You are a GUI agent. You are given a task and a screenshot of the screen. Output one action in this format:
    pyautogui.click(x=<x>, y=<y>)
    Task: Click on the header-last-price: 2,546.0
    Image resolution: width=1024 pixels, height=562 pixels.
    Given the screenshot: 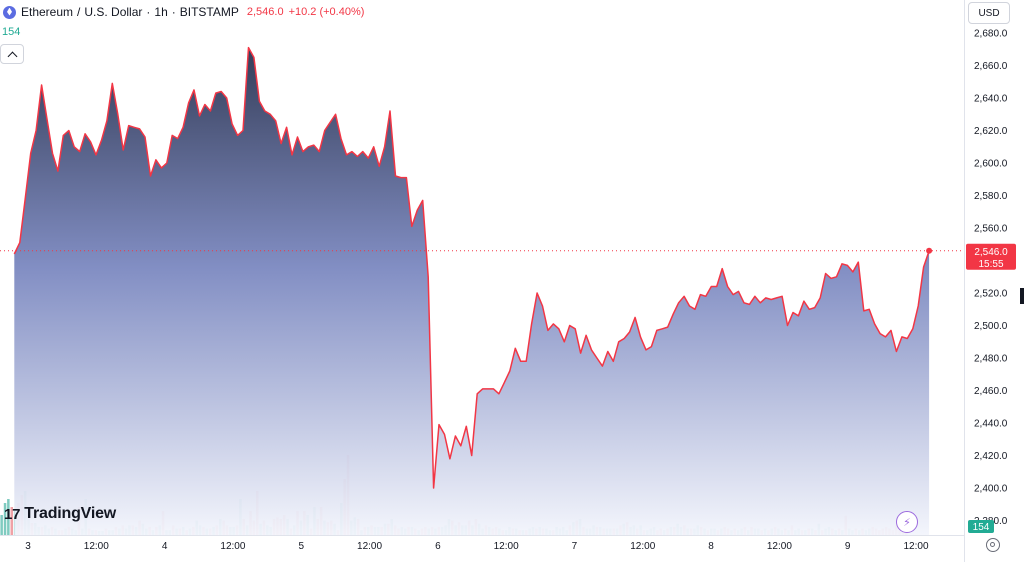 What is the action you would take?
    pyautogui.click(x=265, y=12)
    